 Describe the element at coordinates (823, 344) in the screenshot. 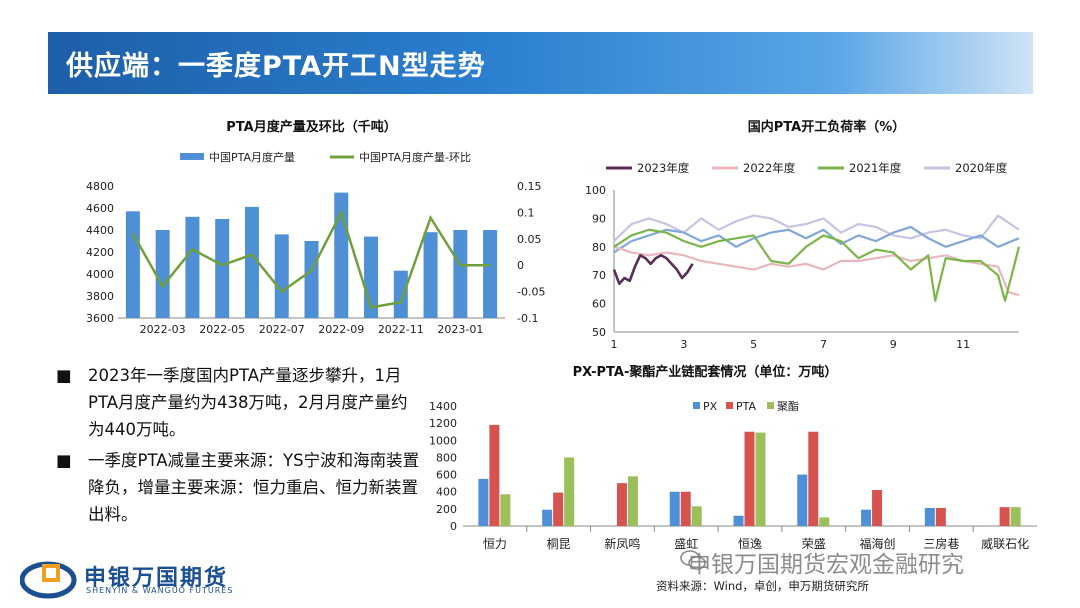

I see `chart2-x-tick-label: 7` at that location.